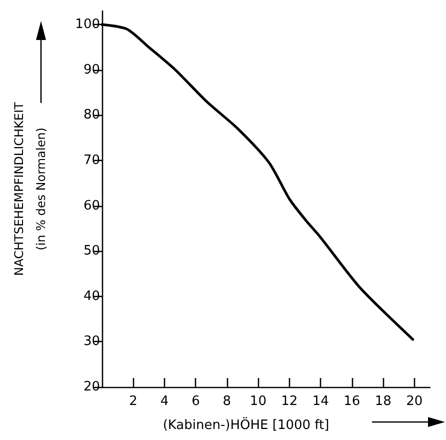  What do you see at coordinates (352, 401) in the screenshot?
I see `x-tick-label: 16` at bounding box center [352, 401].